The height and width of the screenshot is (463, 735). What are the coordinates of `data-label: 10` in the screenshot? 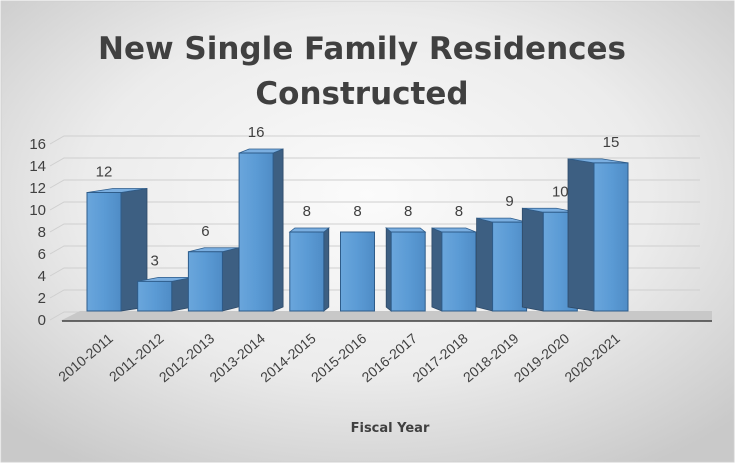 It's located at (560, 191).